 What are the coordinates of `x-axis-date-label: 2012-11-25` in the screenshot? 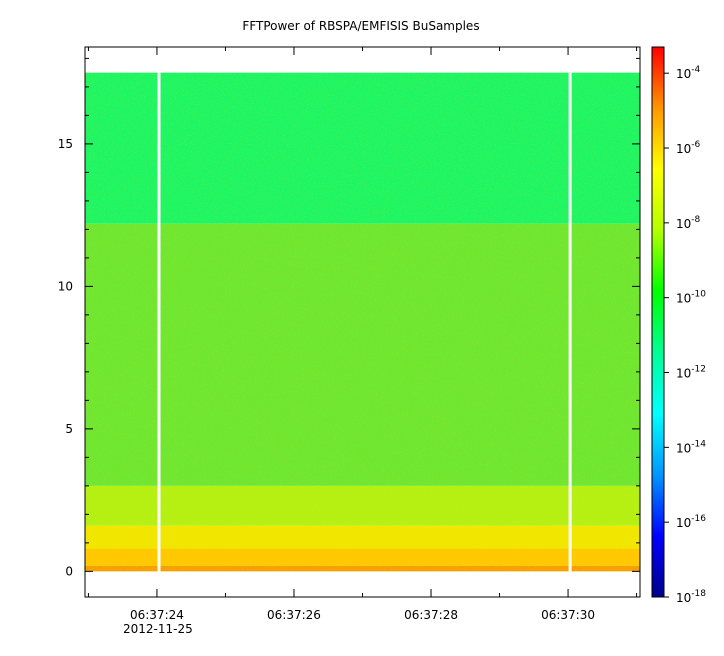 It's located at (158, 629).